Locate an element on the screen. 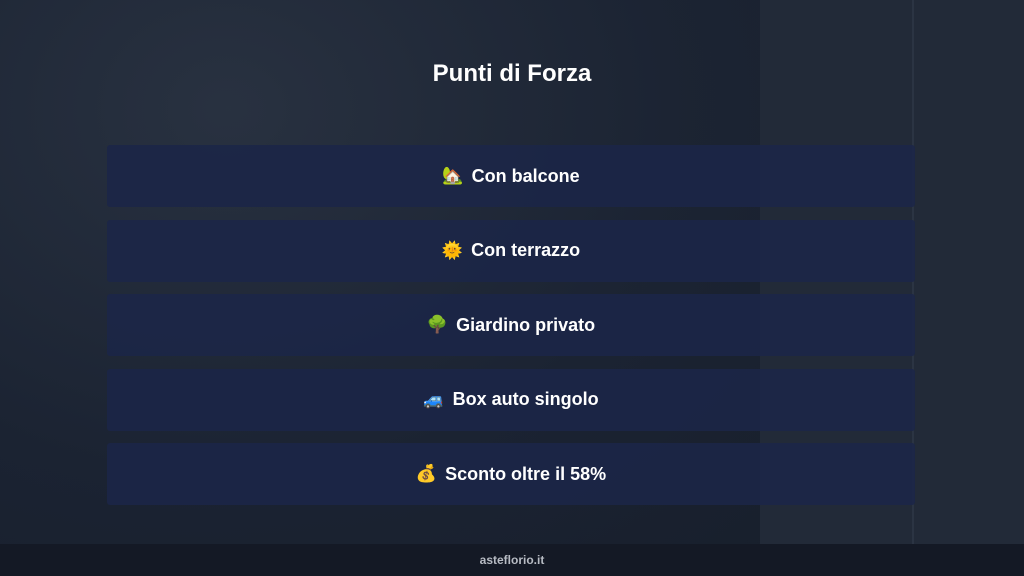  feature-item-garage: 🚙 Box auto singolo is located at coordinates (511, 399).